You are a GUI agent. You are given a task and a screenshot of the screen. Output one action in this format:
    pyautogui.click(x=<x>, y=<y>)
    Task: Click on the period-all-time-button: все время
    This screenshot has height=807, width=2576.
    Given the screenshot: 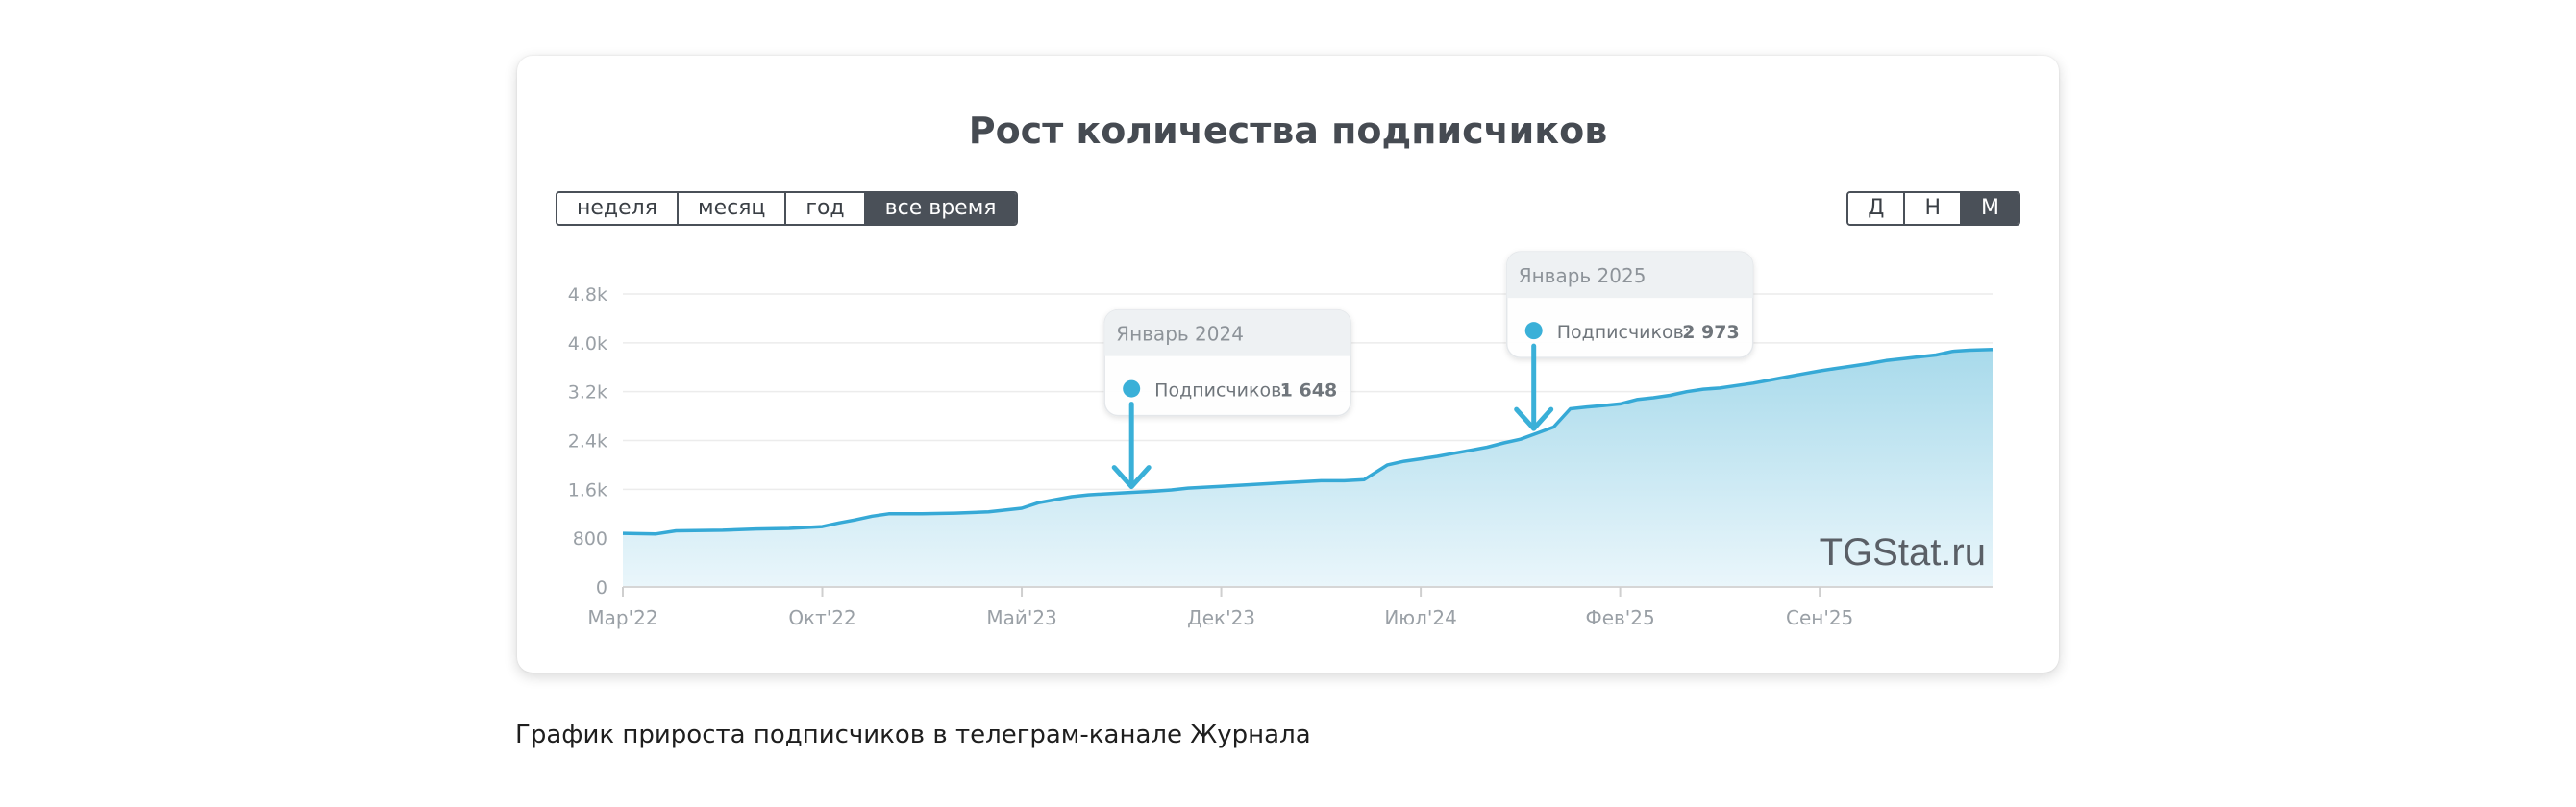 What is the action you would take?
    pyautogui.click(x=940, y=208)
    